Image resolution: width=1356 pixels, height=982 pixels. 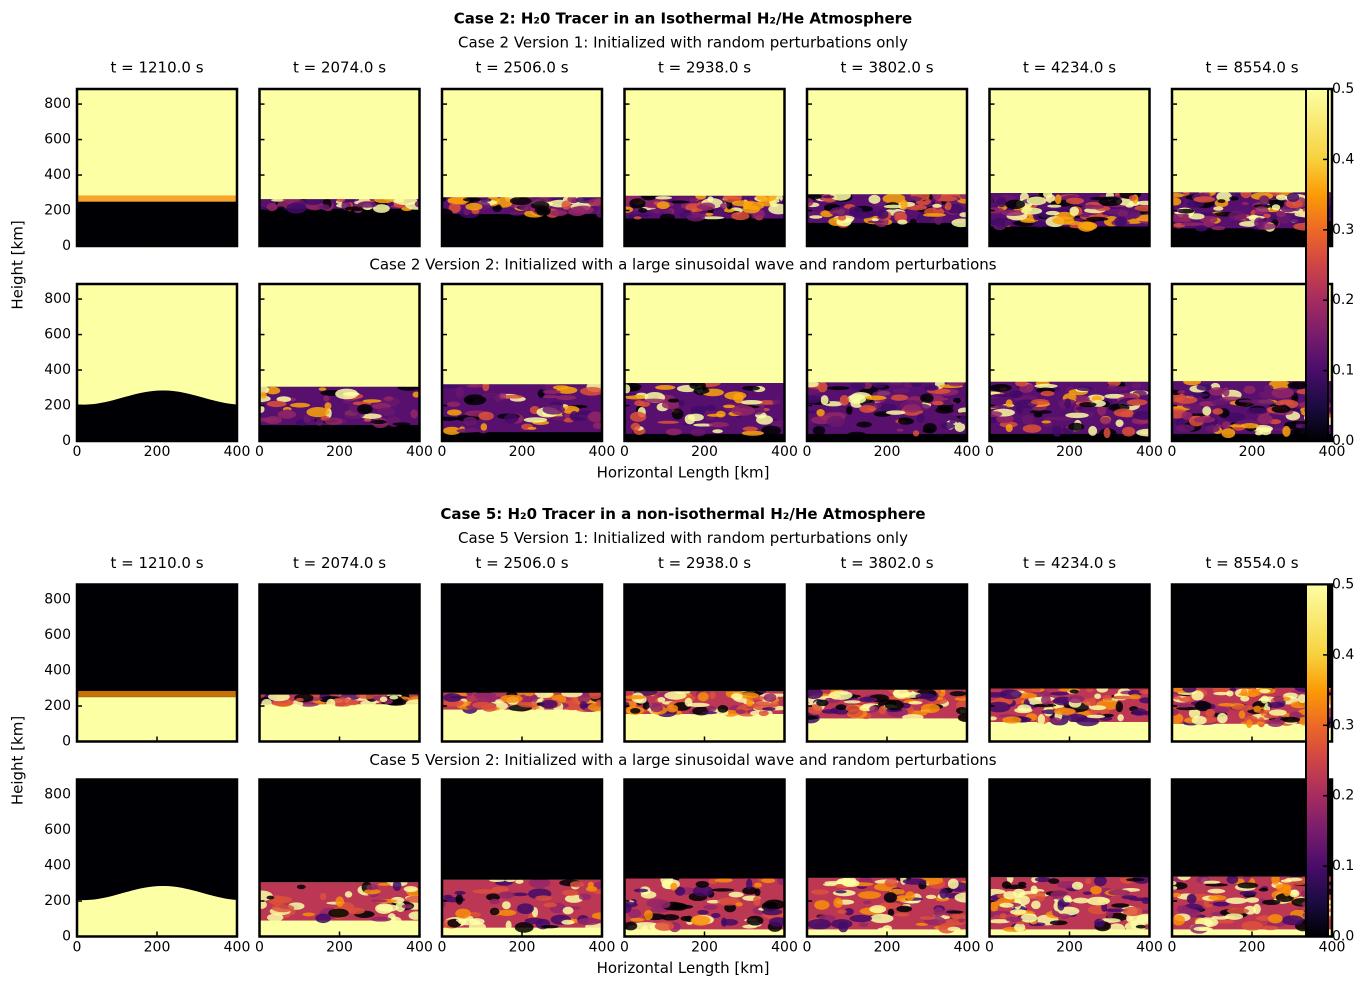 What do you see at coordinates (807, 452) in the screenshot?
I see `x-tick-label: 0` at bounding box center [807, 452].